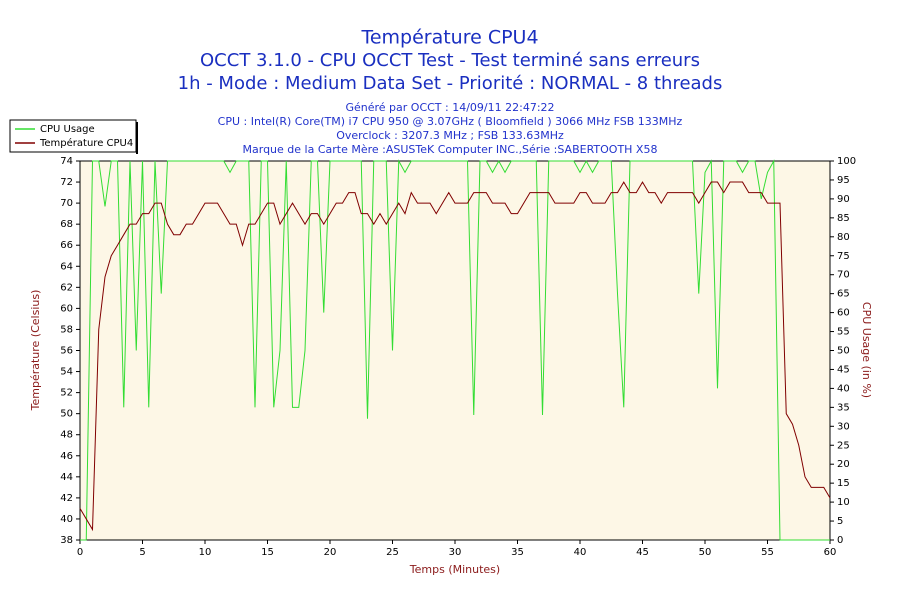 This screenshot has width=900, height=600. Describe the element at coordinates (843, 369) in the screenshot. I see `y2-tick-label: 45` at that location.